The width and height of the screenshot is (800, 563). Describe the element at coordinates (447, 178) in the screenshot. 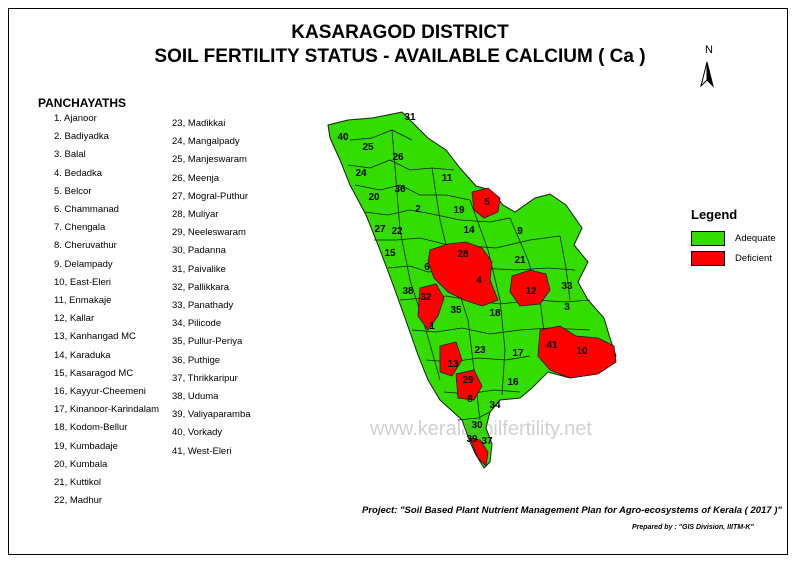

I see `region-label-11: 11` at that location.